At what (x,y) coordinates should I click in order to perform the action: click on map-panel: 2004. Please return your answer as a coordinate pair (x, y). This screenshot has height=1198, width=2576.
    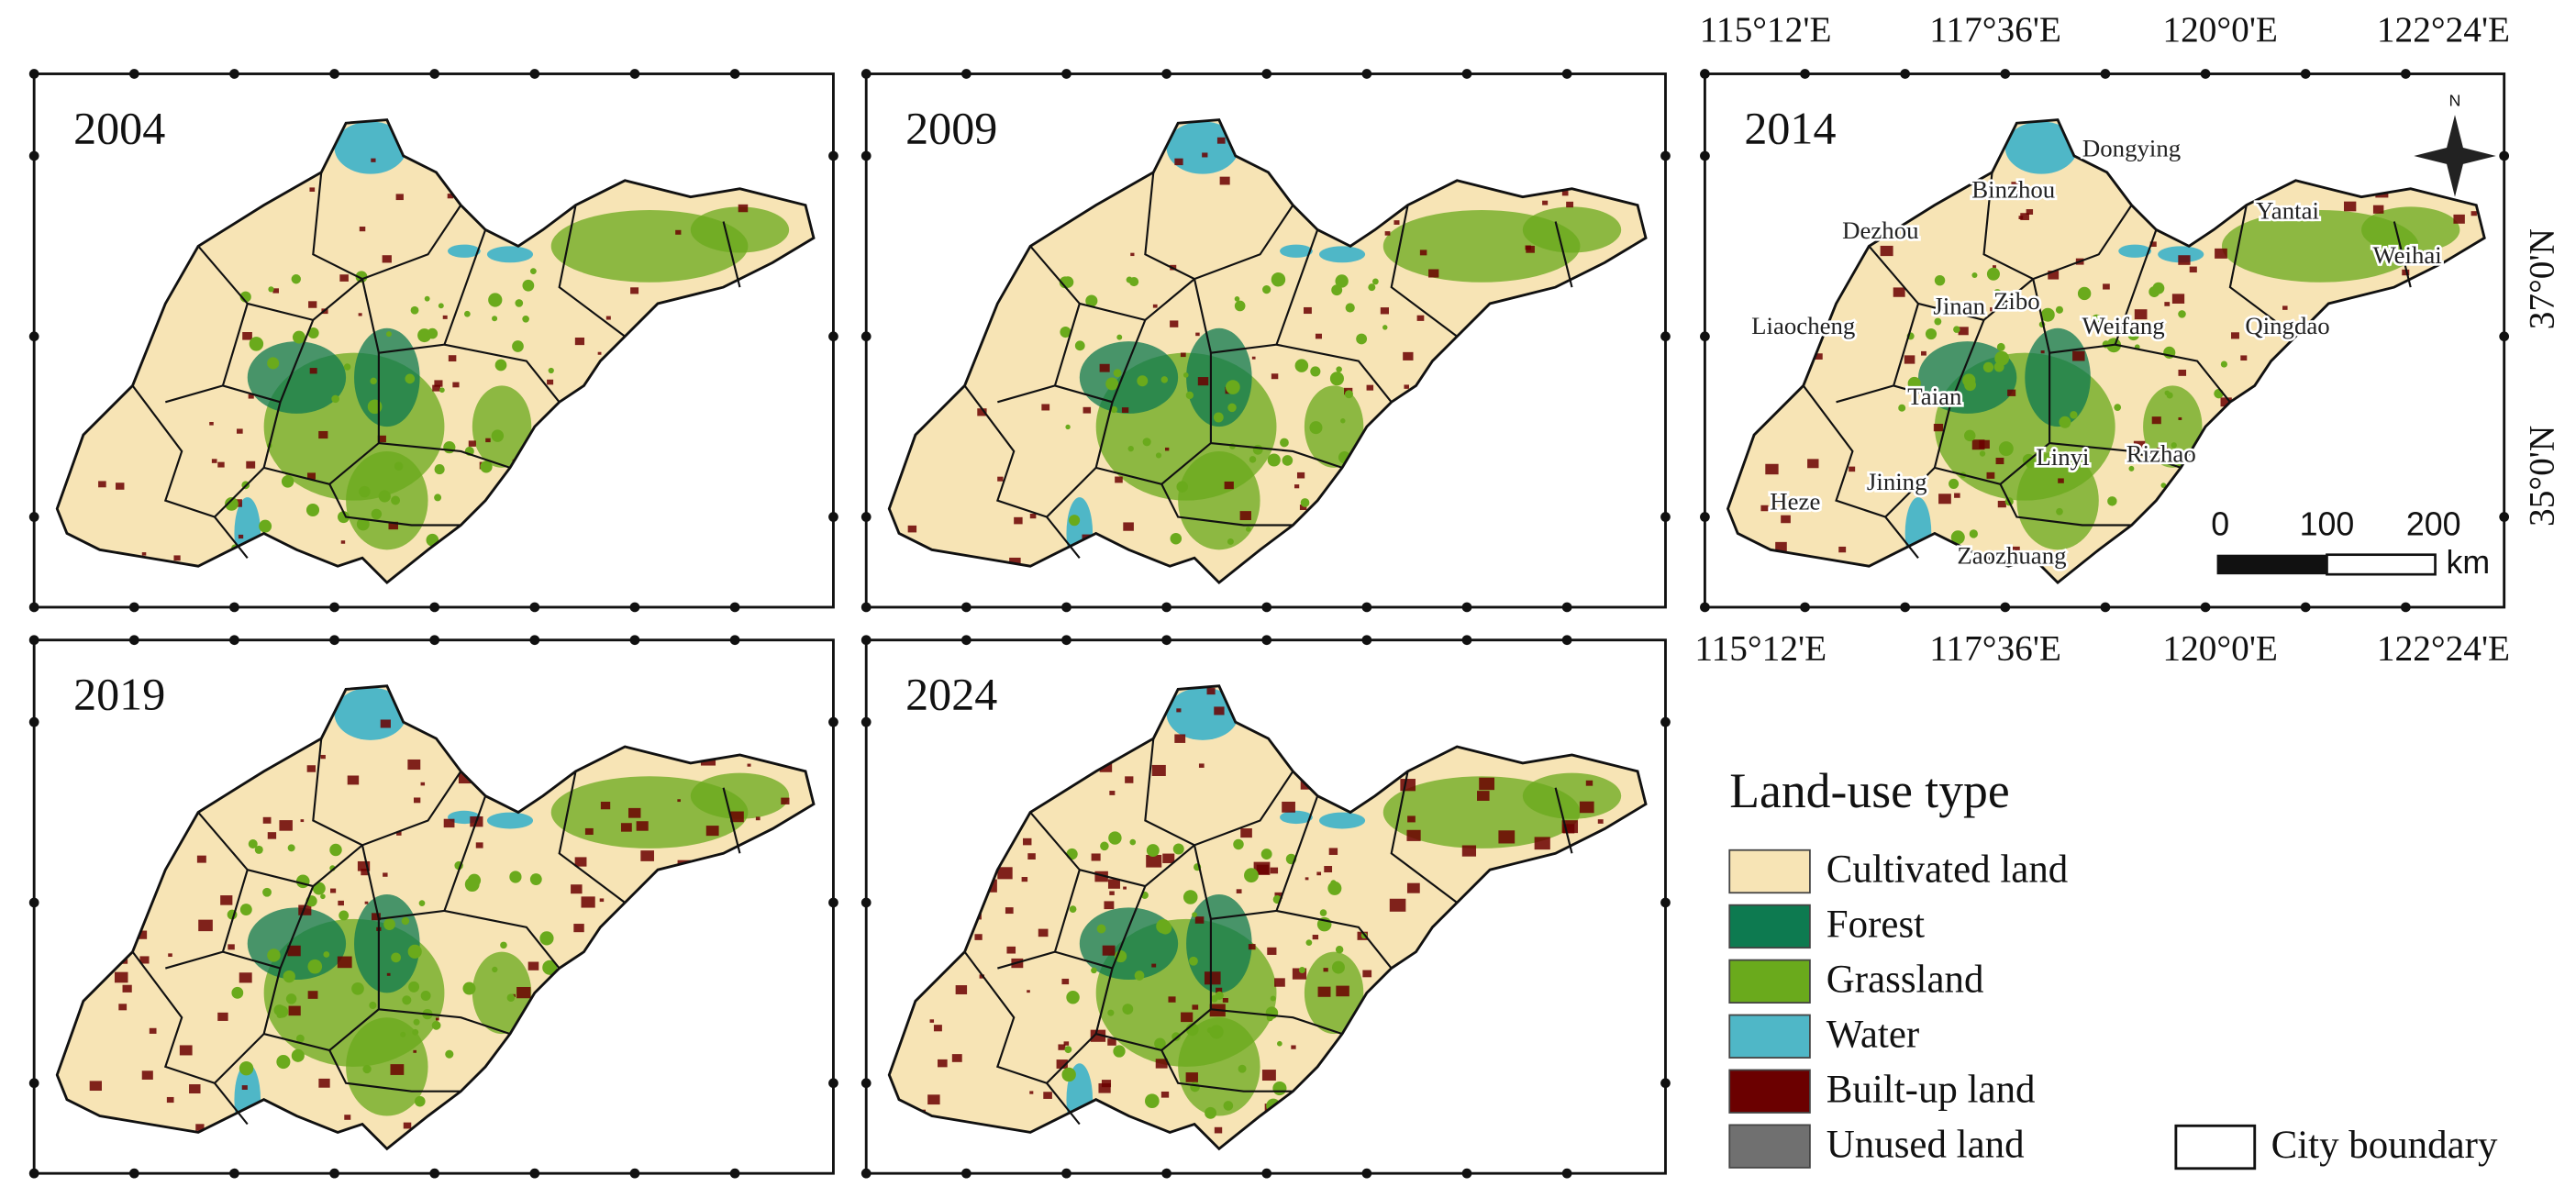
    Looking at the image, I should click on (433, 341).